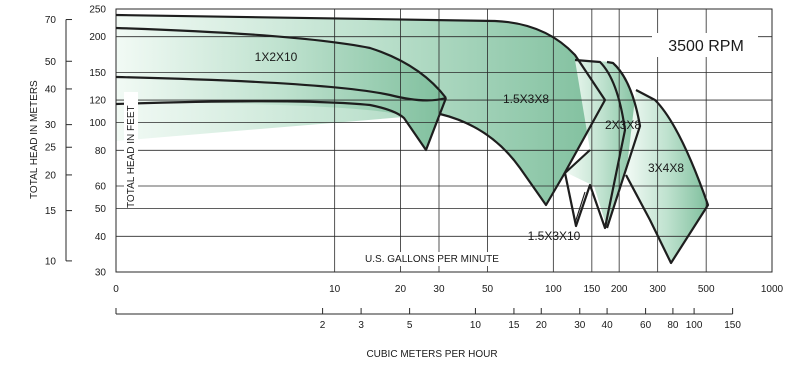 This screenshot has height=368, width=799. I want to click on y2-tick-20: 20, so click(51, 175).